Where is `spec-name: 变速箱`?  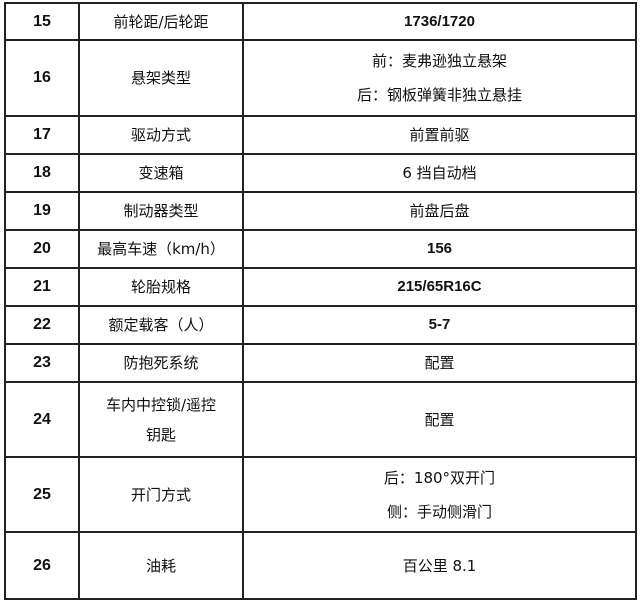
spec-name: 变速箱 is located at coordinates (161, 173).